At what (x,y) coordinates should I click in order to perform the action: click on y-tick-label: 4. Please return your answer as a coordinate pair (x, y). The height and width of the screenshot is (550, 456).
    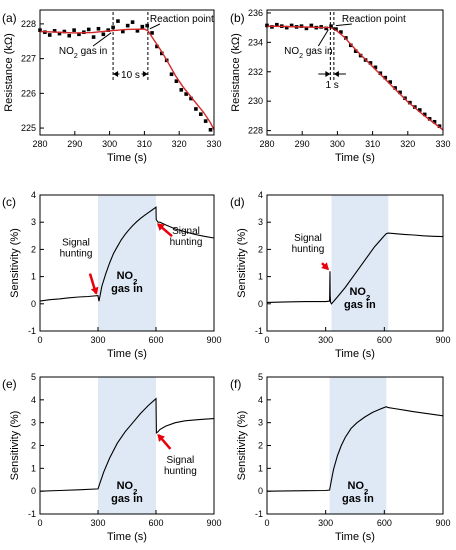
    Looking at the image, I should click on (33, 195).